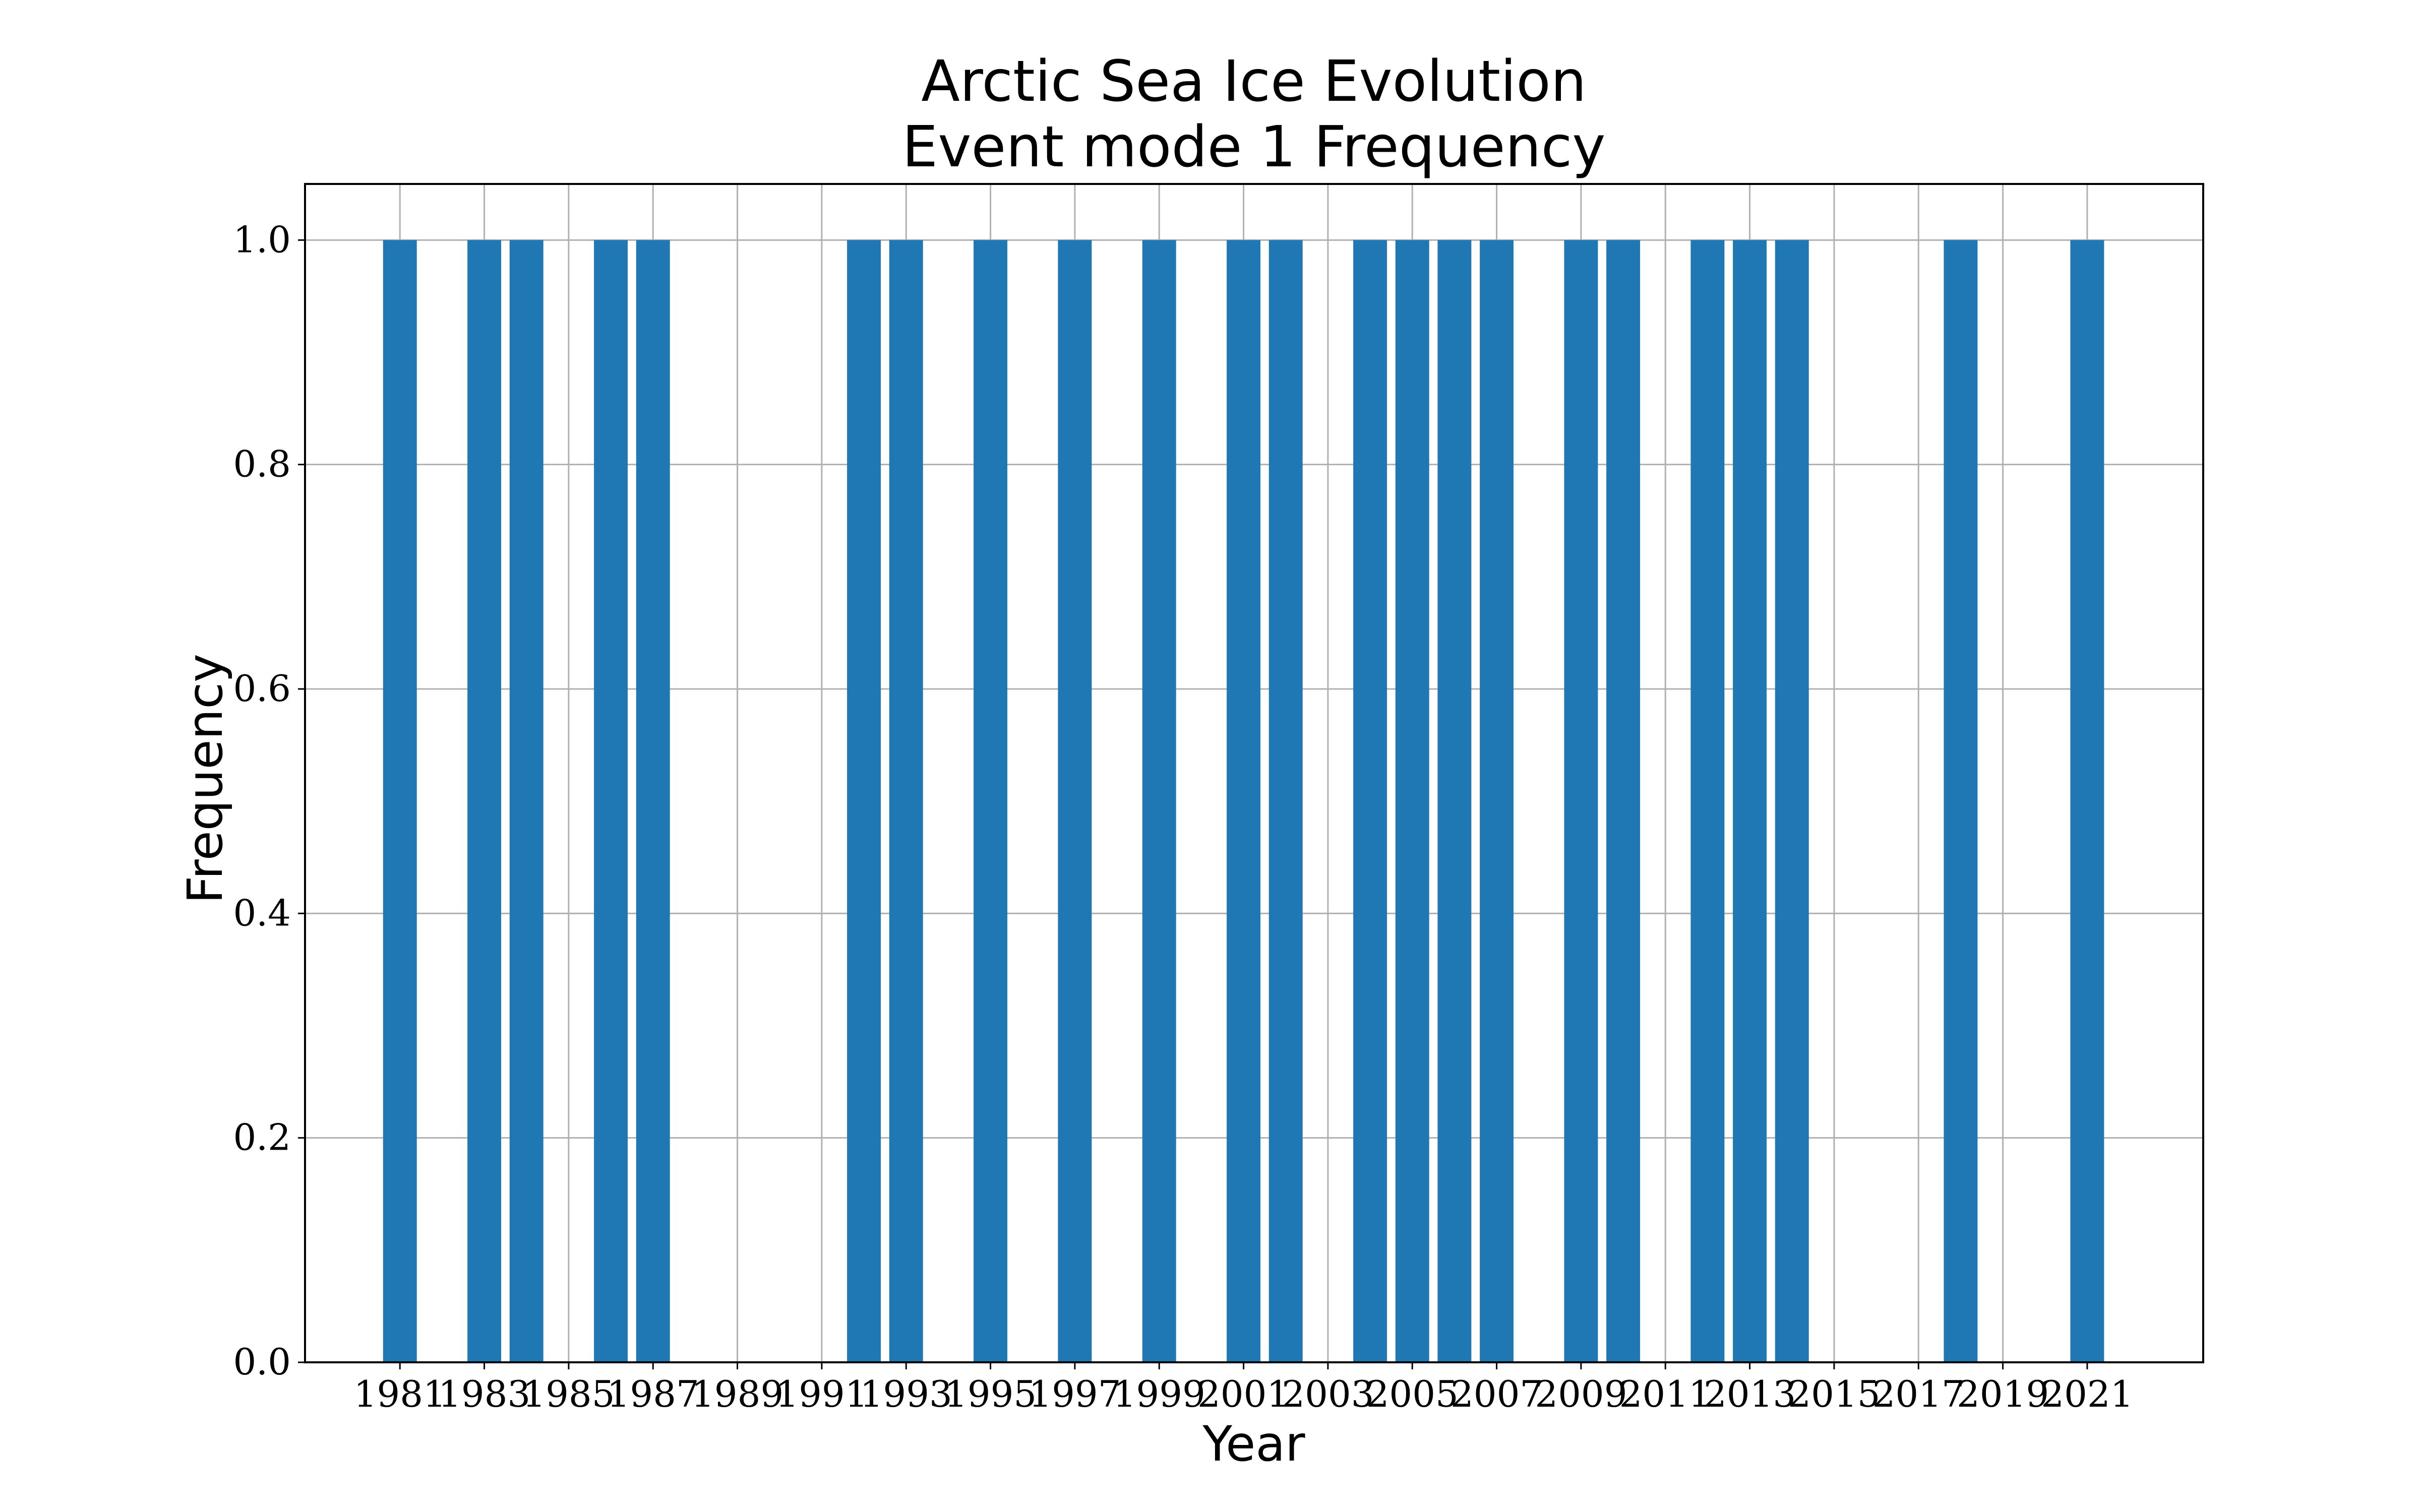  Describe the element at coordinates (1253, 1444) in the screenshot. I see `x-axis-label: Year` at that location.